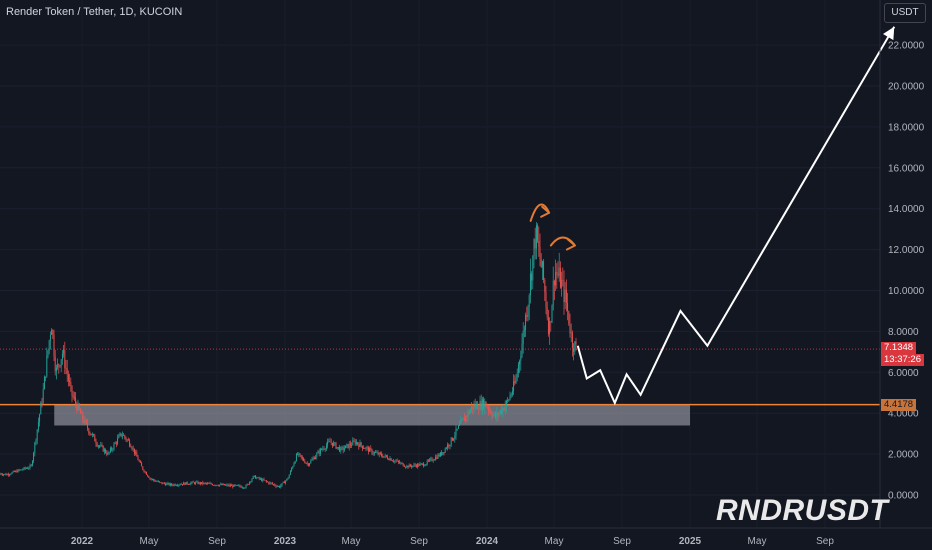  Describe the element at coordinates (903, 373) in the screenshot. I see `price-tick-label: 6.0000` at that location.